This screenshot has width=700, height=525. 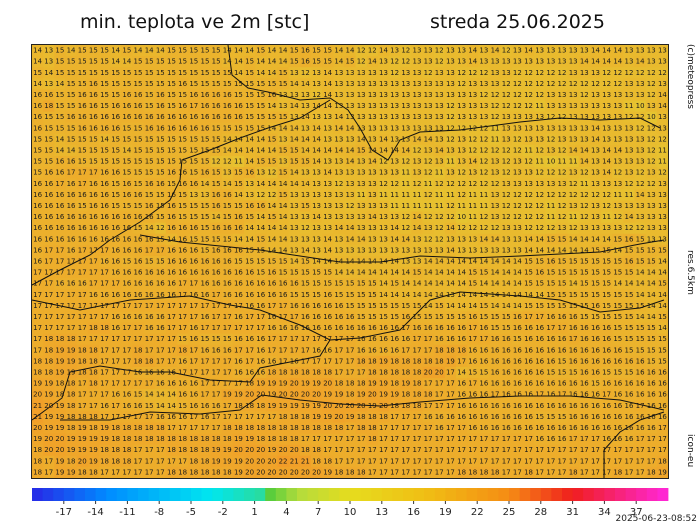 What do you see at coordinates (381, 512) in the screenshot?
I see `colorbar-tick-label: 13` at bounding box center [381, 512].